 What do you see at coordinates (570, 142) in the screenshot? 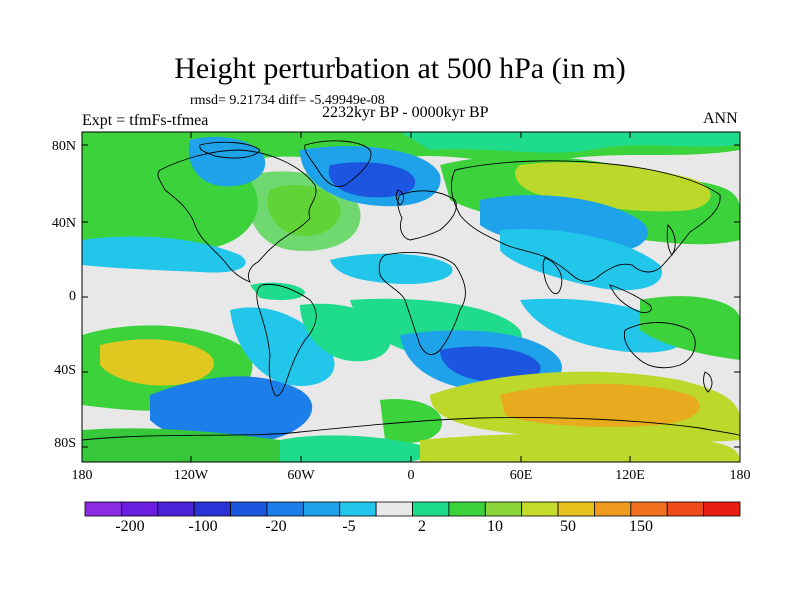
I see `contour-arctic-teal` at bounding box center [570, 142].